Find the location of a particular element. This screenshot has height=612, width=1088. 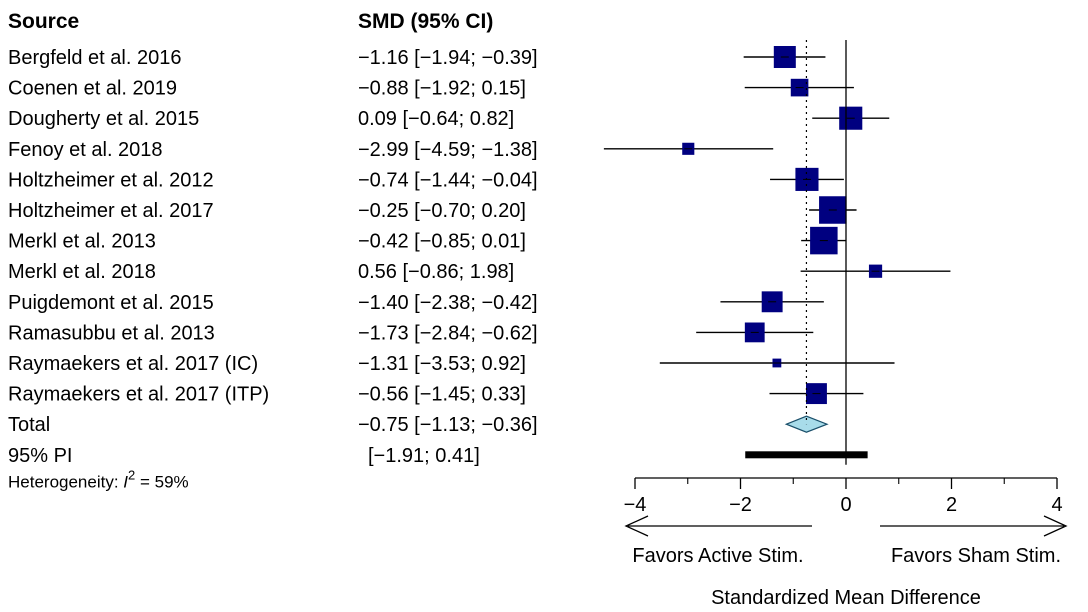

x-tick-label: −4 is located at coordinates (635, 505).